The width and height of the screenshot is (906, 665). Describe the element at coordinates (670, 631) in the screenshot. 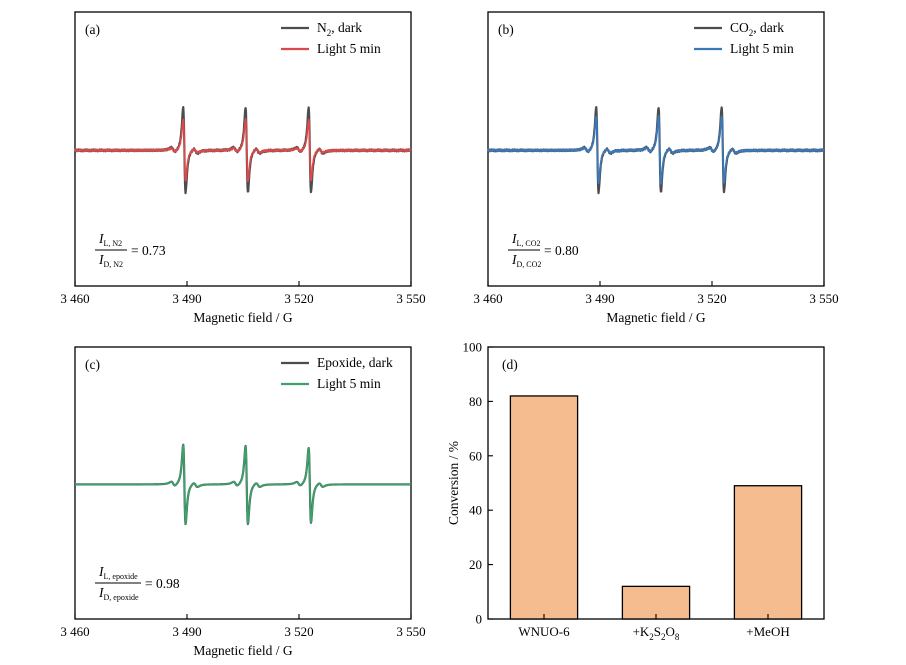

I see `label-part: O` at that location.